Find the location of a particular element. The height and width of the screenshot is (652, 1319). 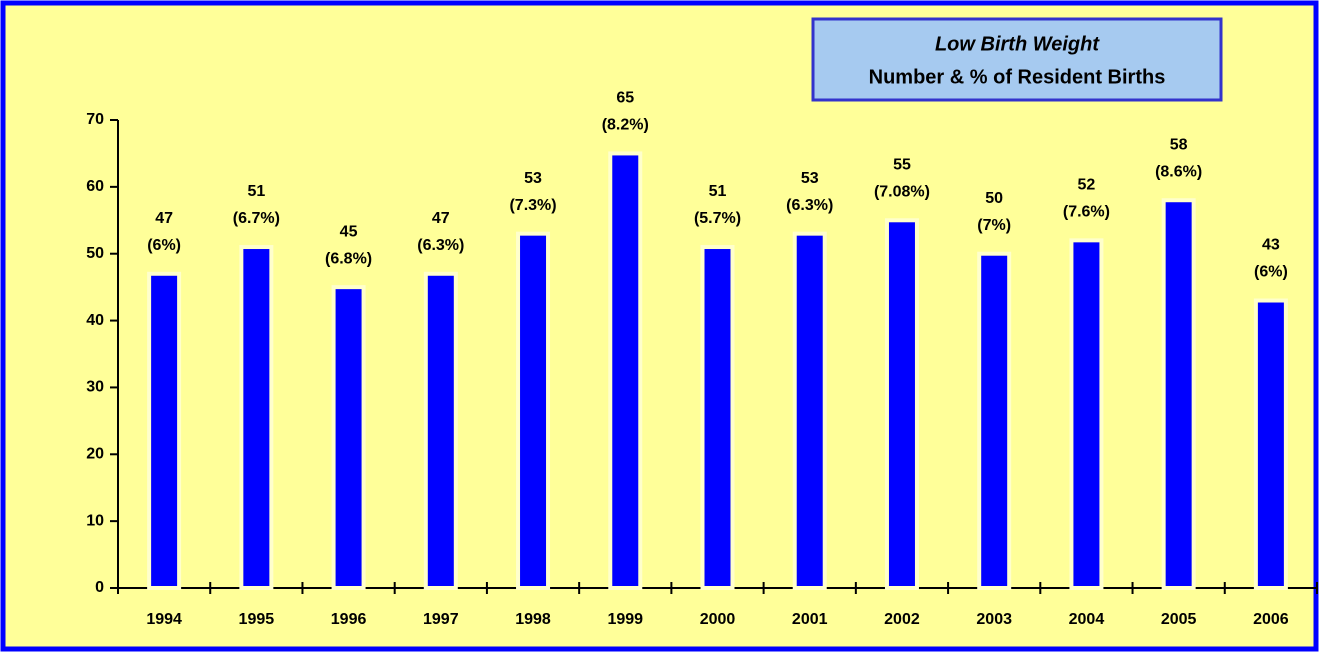

x-tick-label: 1999 is located at coordinates (625, 619).